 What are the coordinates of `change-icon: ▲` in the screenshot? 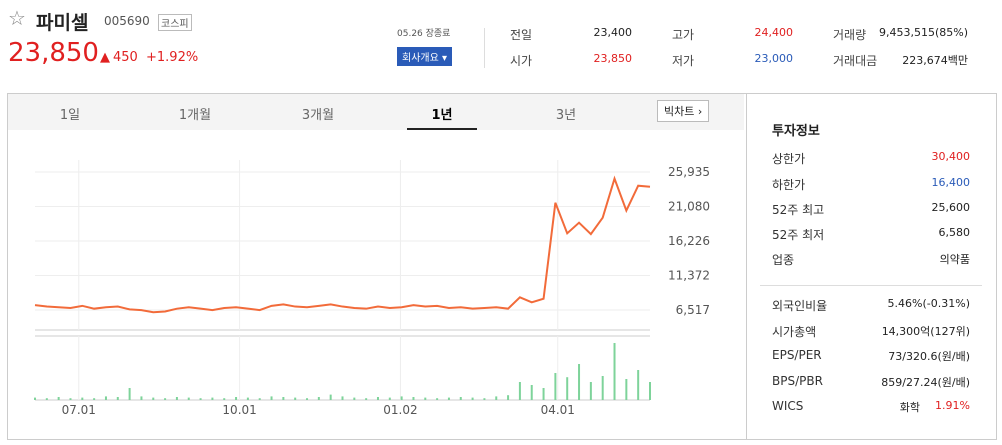 It's located at (105, 57).